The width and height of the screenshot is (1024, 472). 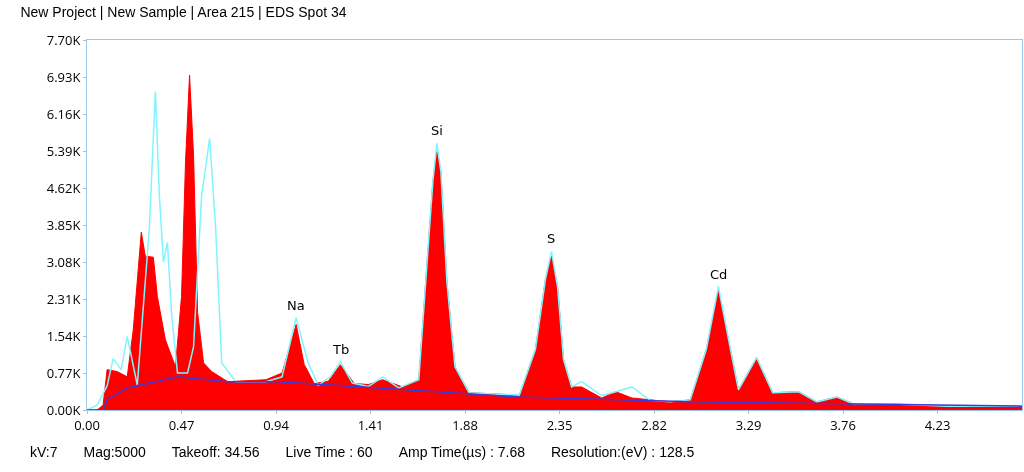 I want to click on x-tick-label: 3.29, so click(x=748, y=424).